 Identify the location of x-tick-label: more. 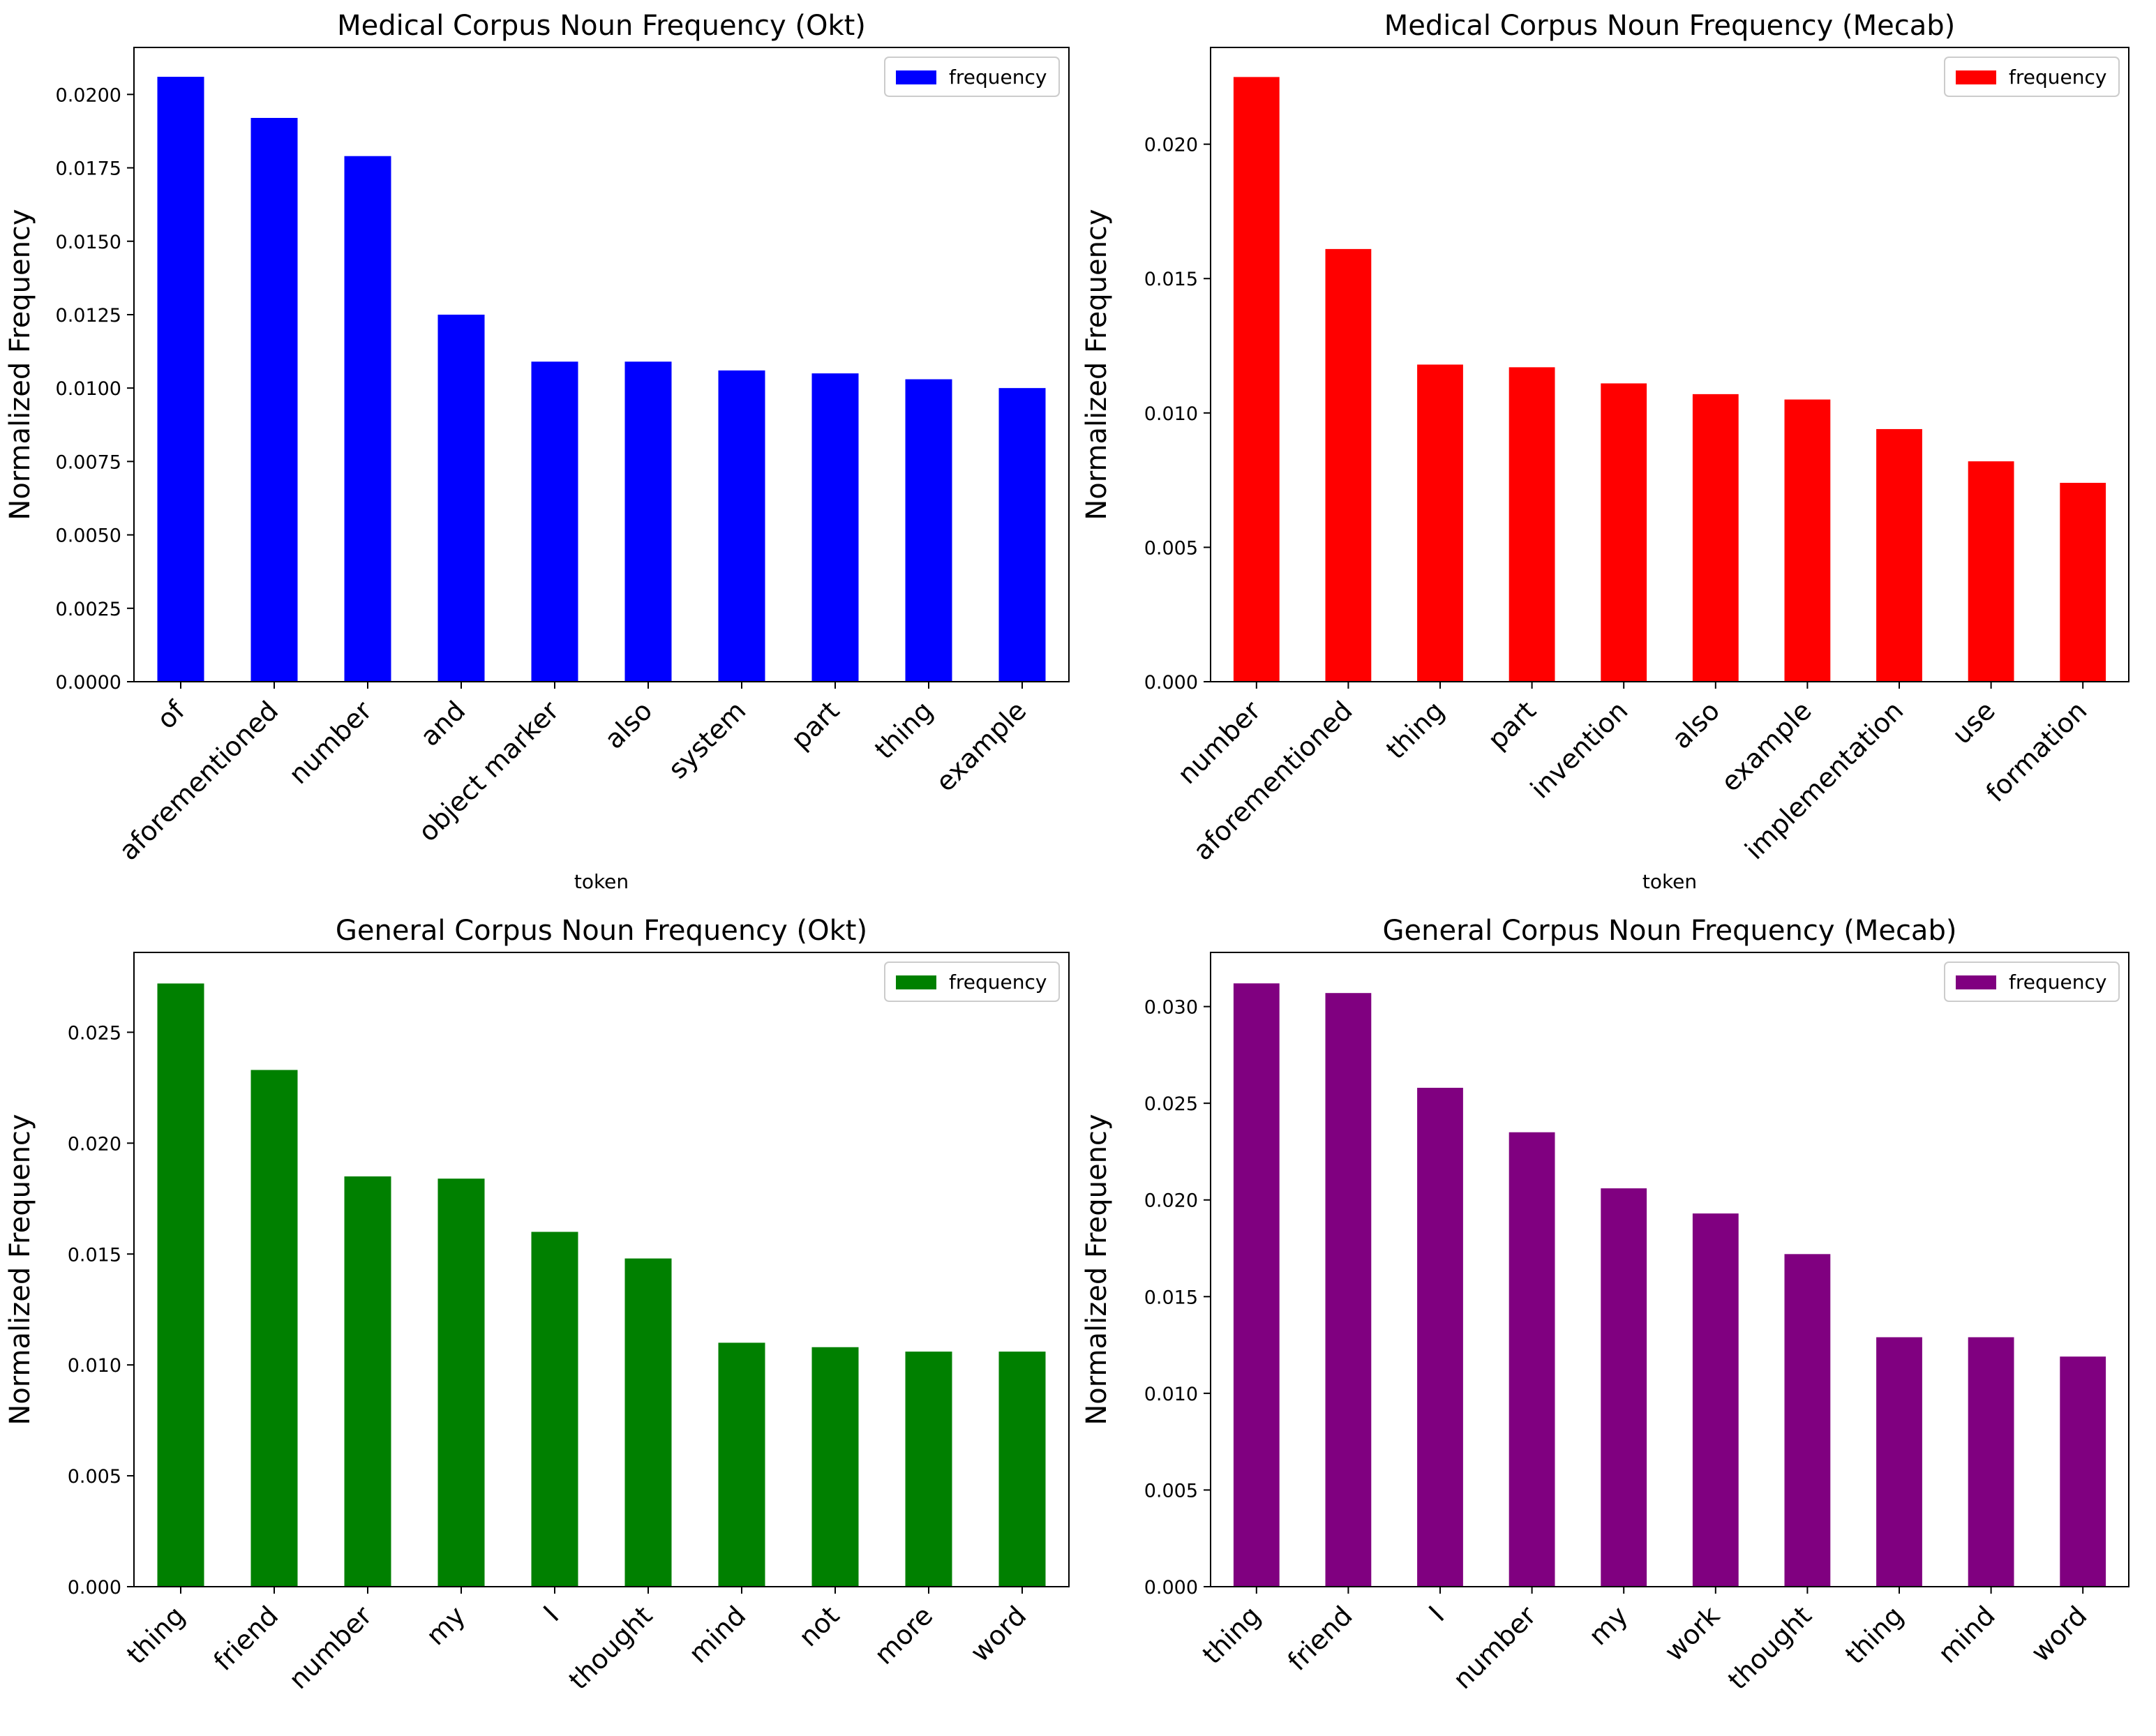
(904, 1635).